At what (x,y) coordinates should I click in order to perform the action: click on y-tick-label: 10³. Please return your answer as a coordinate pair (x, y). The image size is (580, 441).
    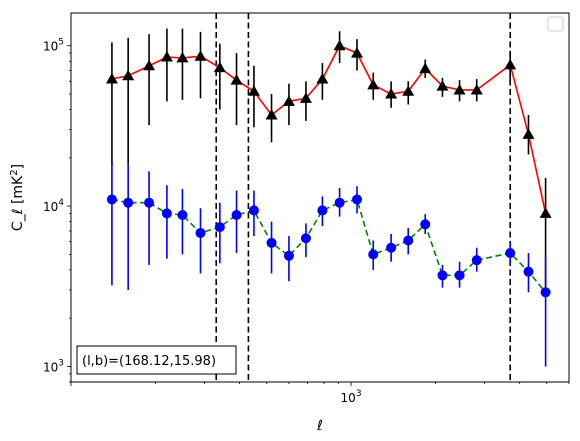
    Looking at the image, I should click on (53, 366).